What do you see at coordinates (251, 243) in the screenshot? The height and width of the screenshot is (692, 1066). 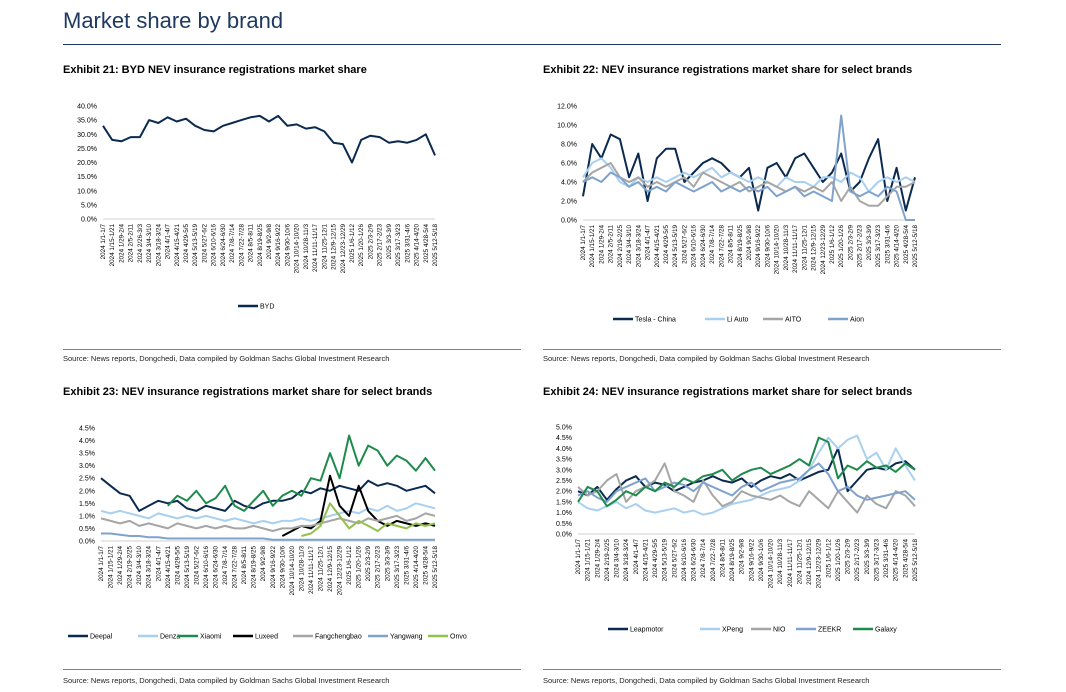 I see `x-tick-label: 2024 8/5-8/11` at bounding box center [251, 243].